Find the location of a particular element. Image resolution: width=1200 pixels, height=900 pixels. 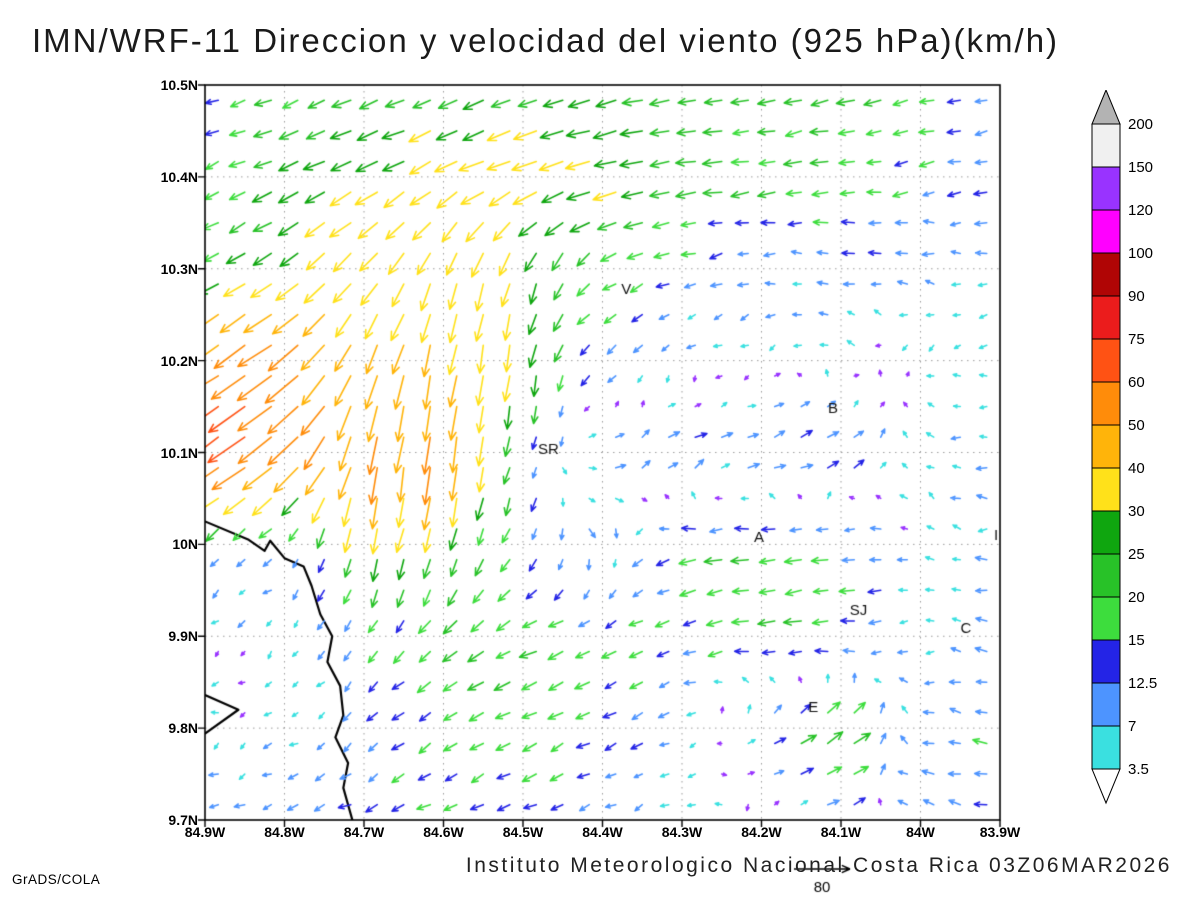

colorbar-label: 30 is located at coordinates (1136, 511).